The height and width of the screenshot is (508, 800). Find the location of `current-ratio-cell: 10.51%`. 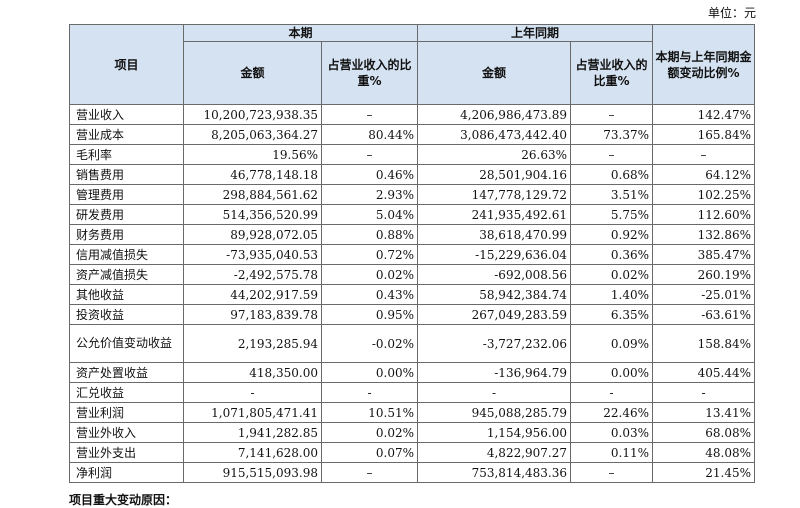

current-ratio-cell: 10.51% is located at coordinates (369, 412).